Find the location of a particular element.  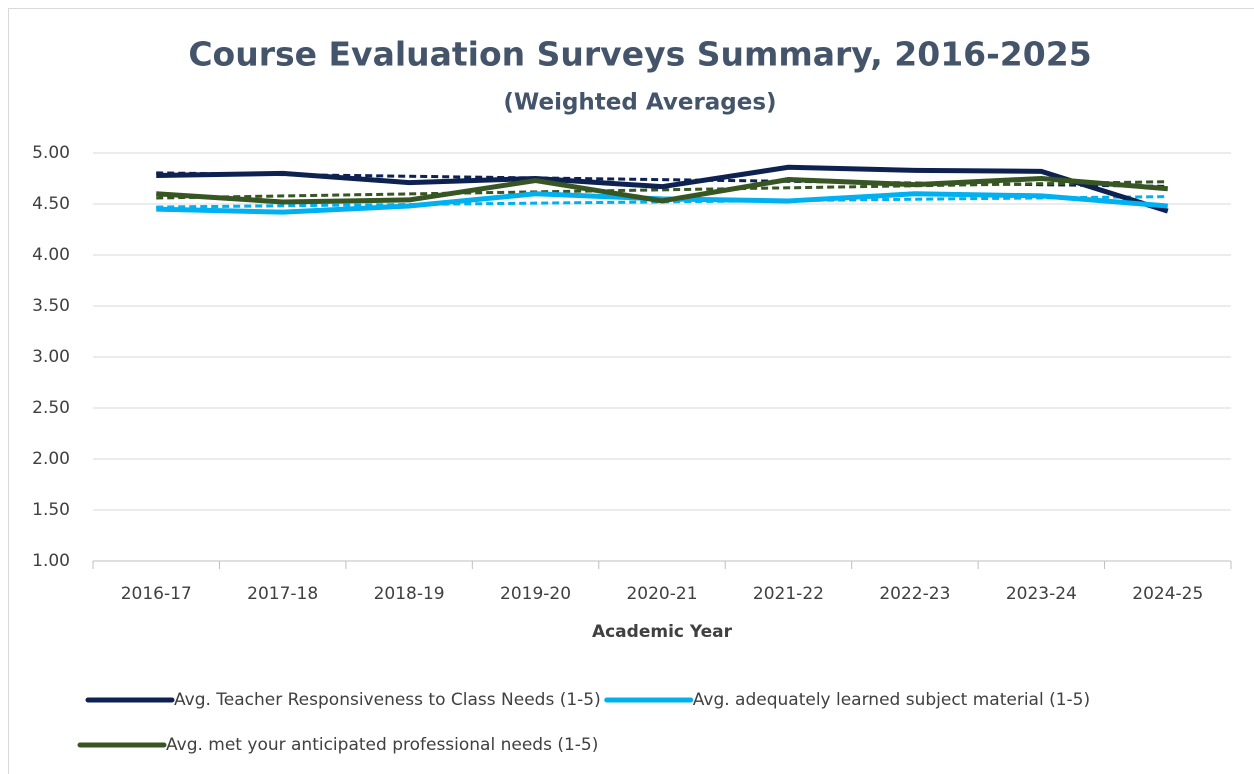

x-tick-label: 2024-25 is located at coordinates (1167, 594).